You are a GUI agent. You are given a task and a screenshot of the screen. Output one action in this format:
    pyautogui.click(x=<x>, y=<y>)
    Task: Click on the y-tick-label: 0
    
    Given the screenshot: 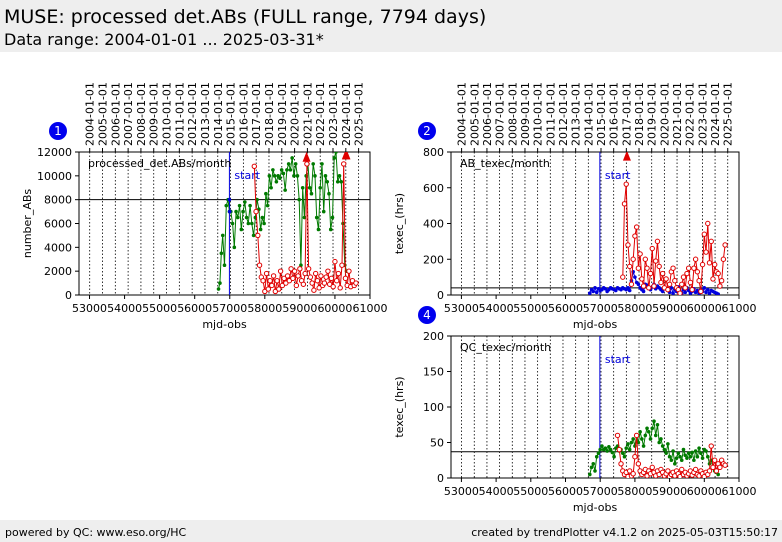 What is the action you would take?
    pyautogui.click(x=440, y=295)
    